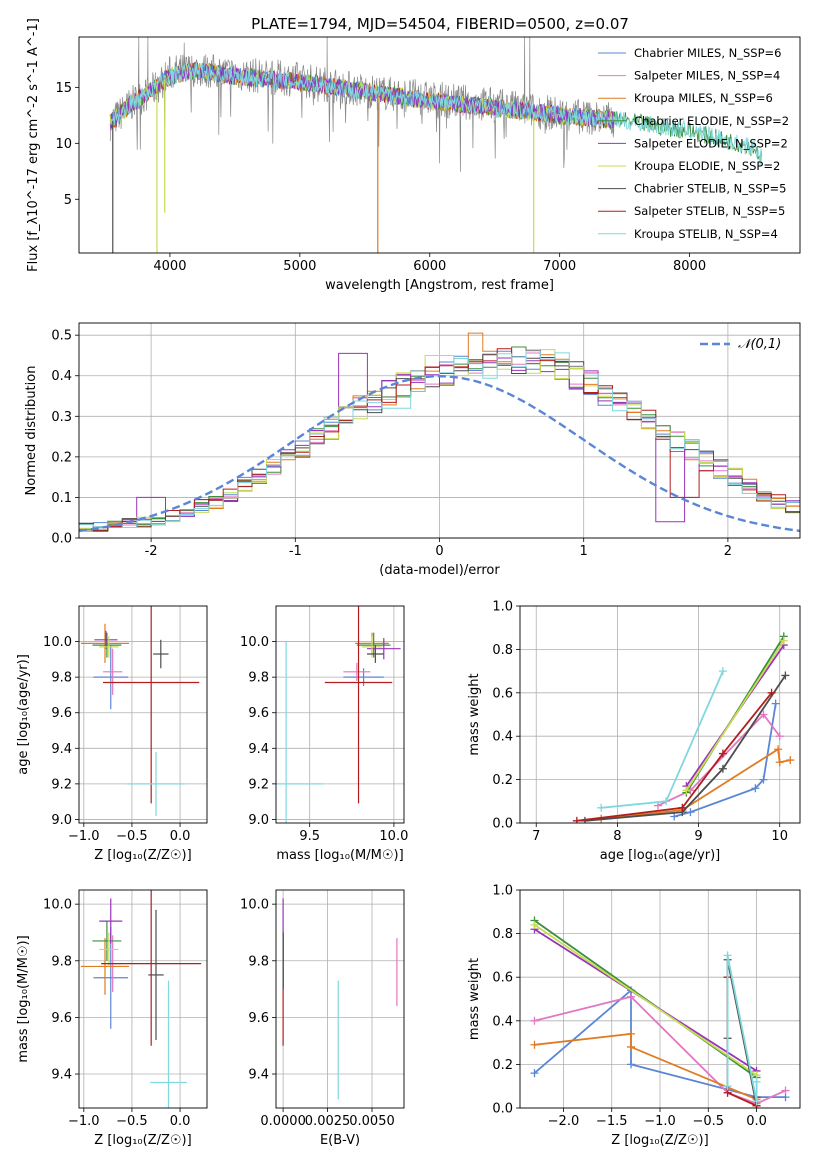 This screenshot has height=1174, width=819. Describe the element at coordinates (63, 88) in the screenshot. I see `y-tick-label: 15` at that location.